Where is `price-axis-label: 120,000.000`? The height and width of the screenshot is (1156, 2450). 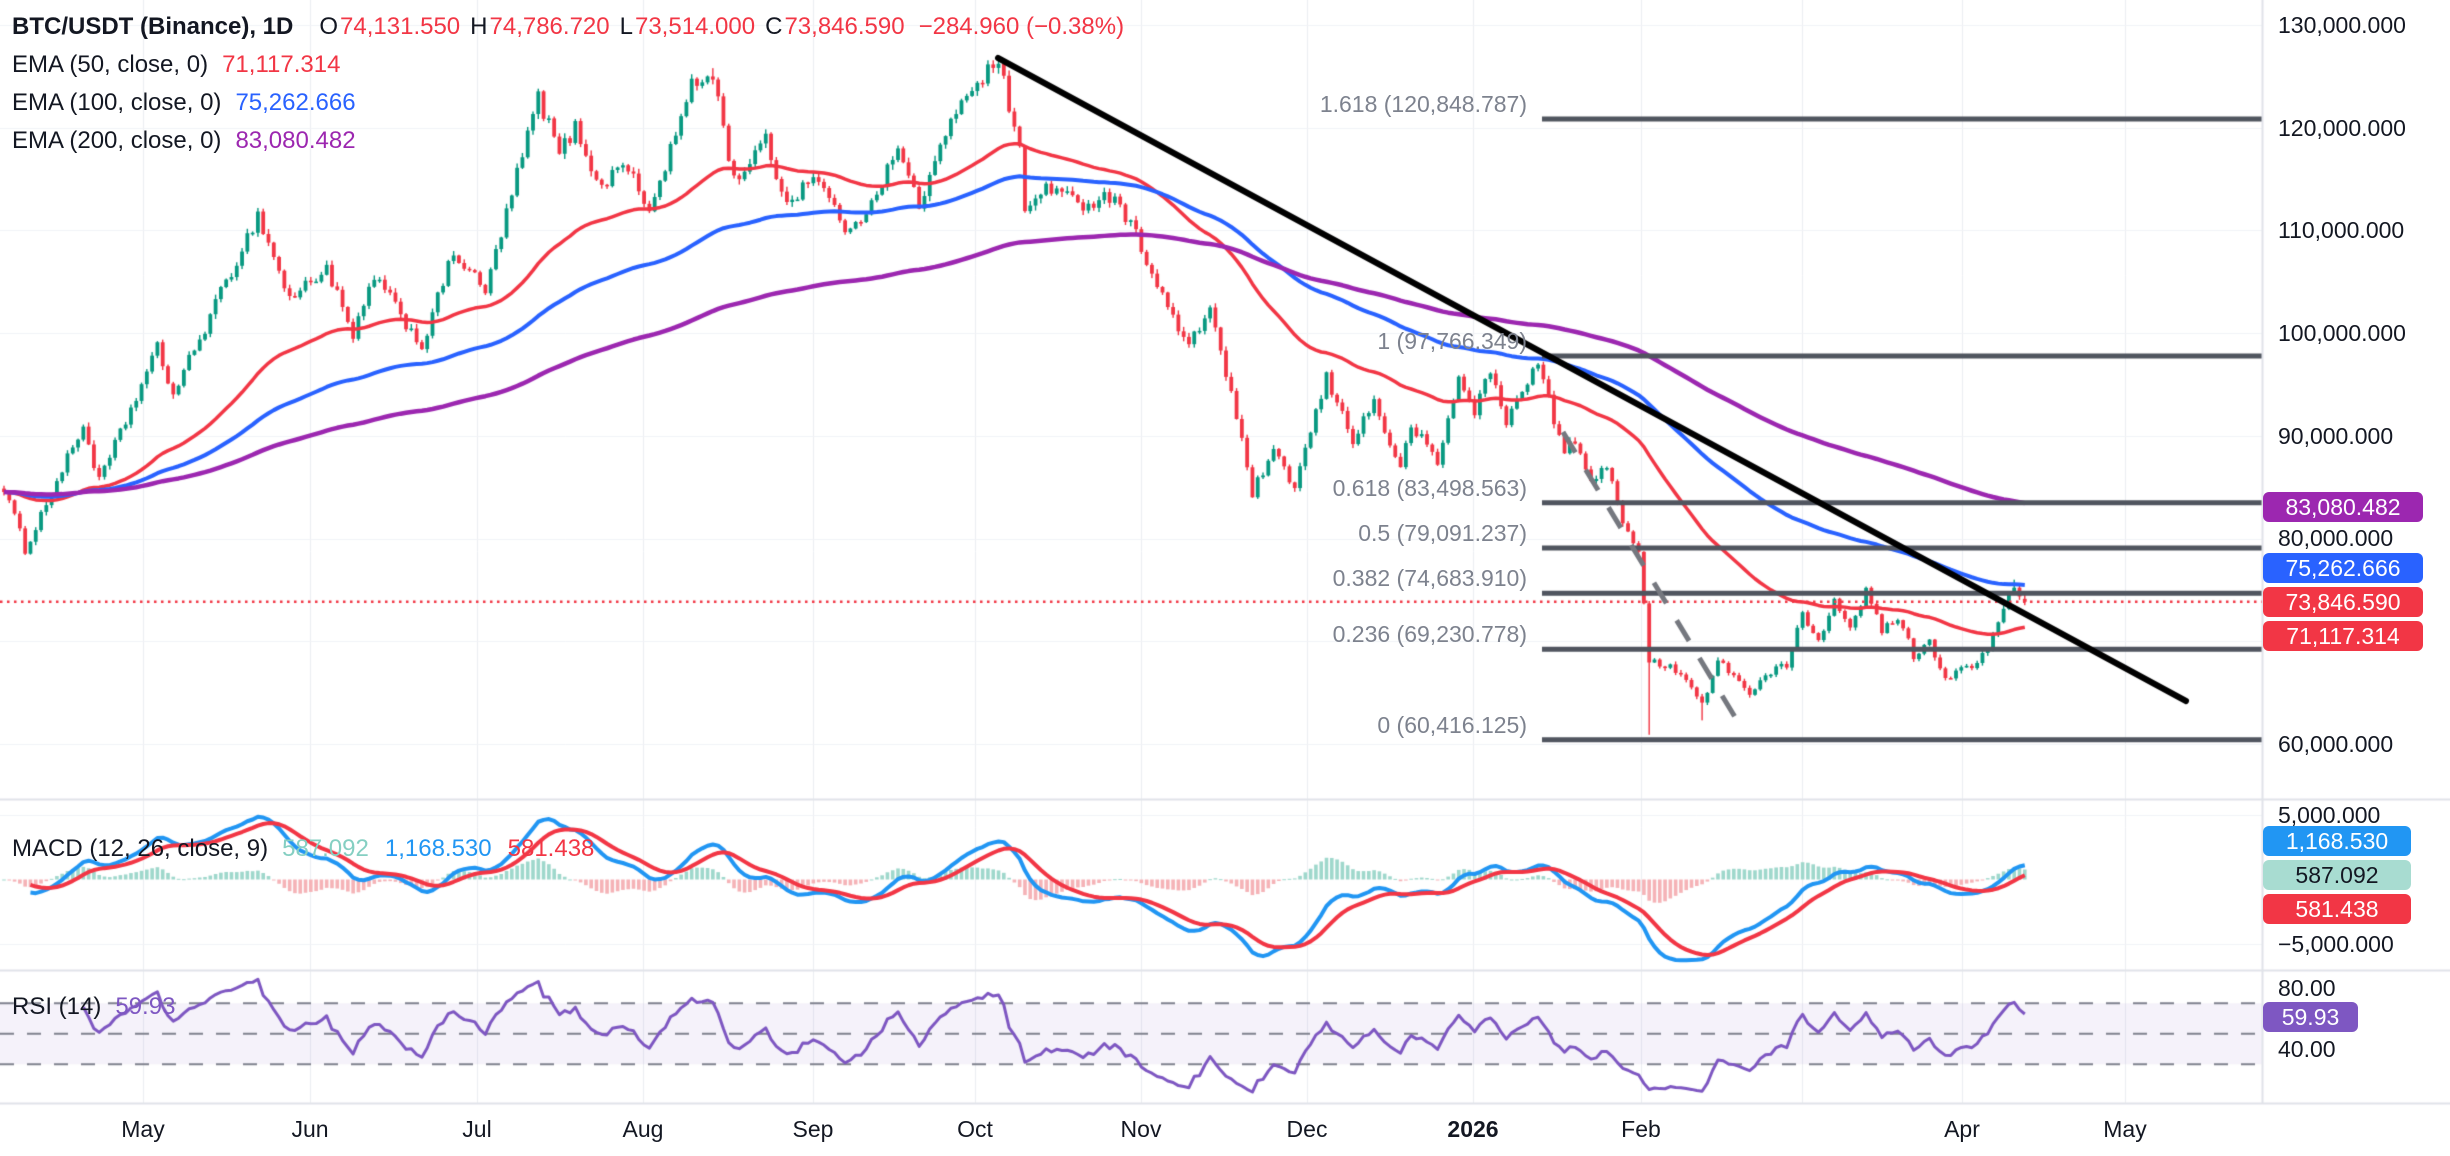 price-axis-label: 120,000.000 is located at coordinates (2342, 128).